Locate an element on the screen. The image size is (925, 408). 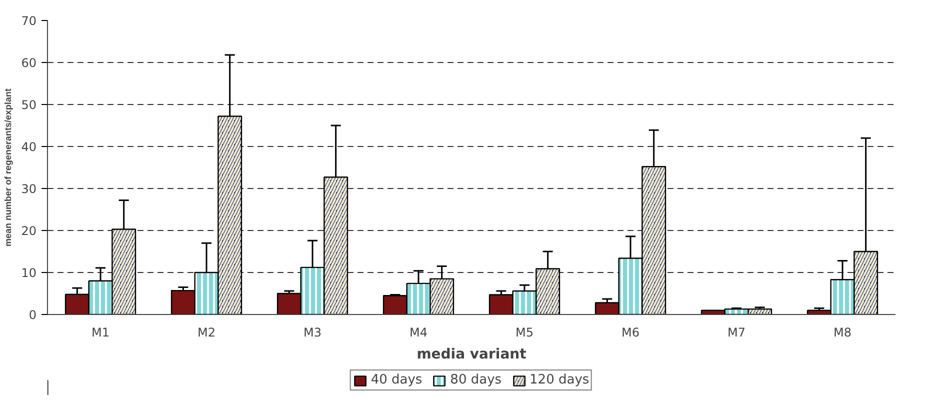
y-tick-label: 50 is located at coordinates (29, 105).